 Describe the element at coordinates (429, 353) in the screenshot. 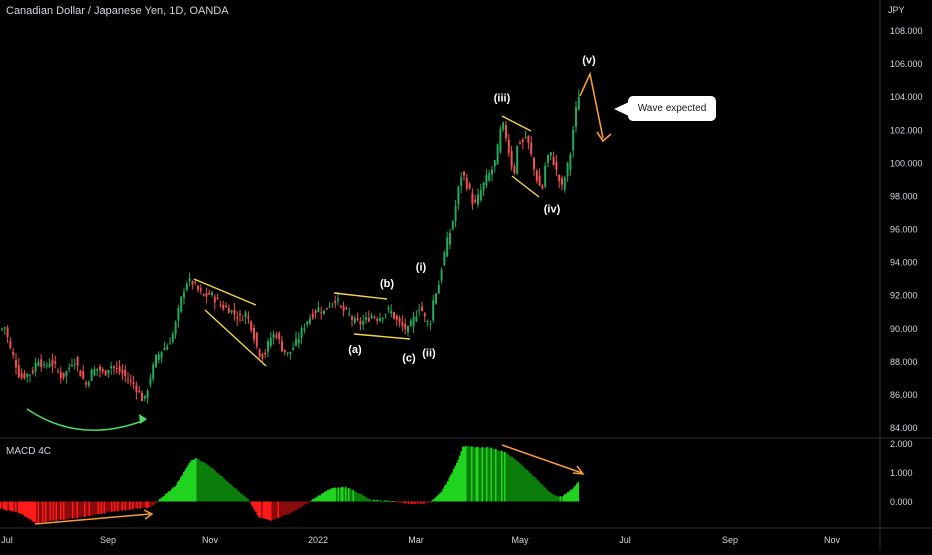

I see `wave-label: (ii)` at that location.